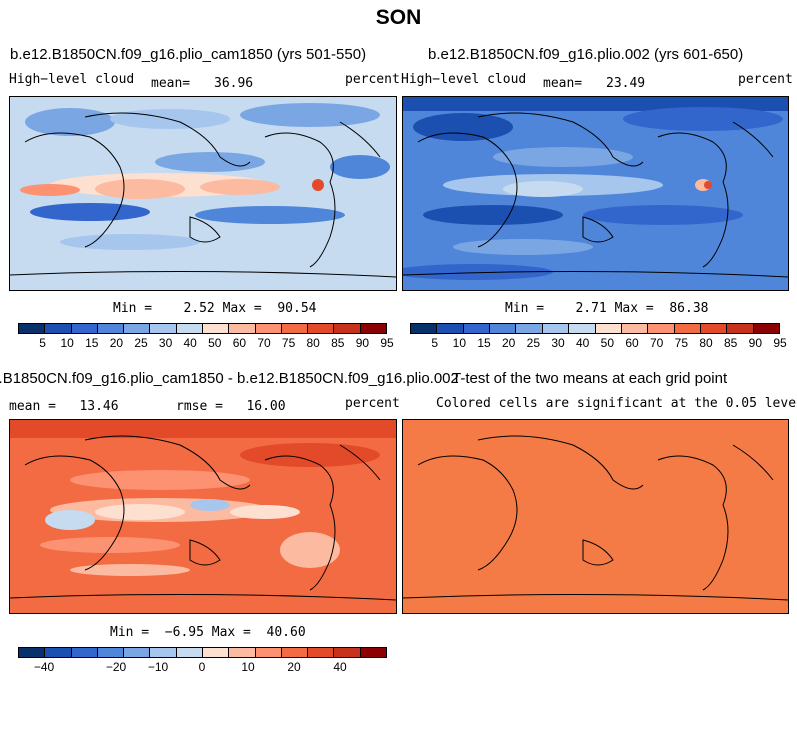 The width and height of the screenshot is (797, 733). I want to click on panel4-map, so click(595, 516).